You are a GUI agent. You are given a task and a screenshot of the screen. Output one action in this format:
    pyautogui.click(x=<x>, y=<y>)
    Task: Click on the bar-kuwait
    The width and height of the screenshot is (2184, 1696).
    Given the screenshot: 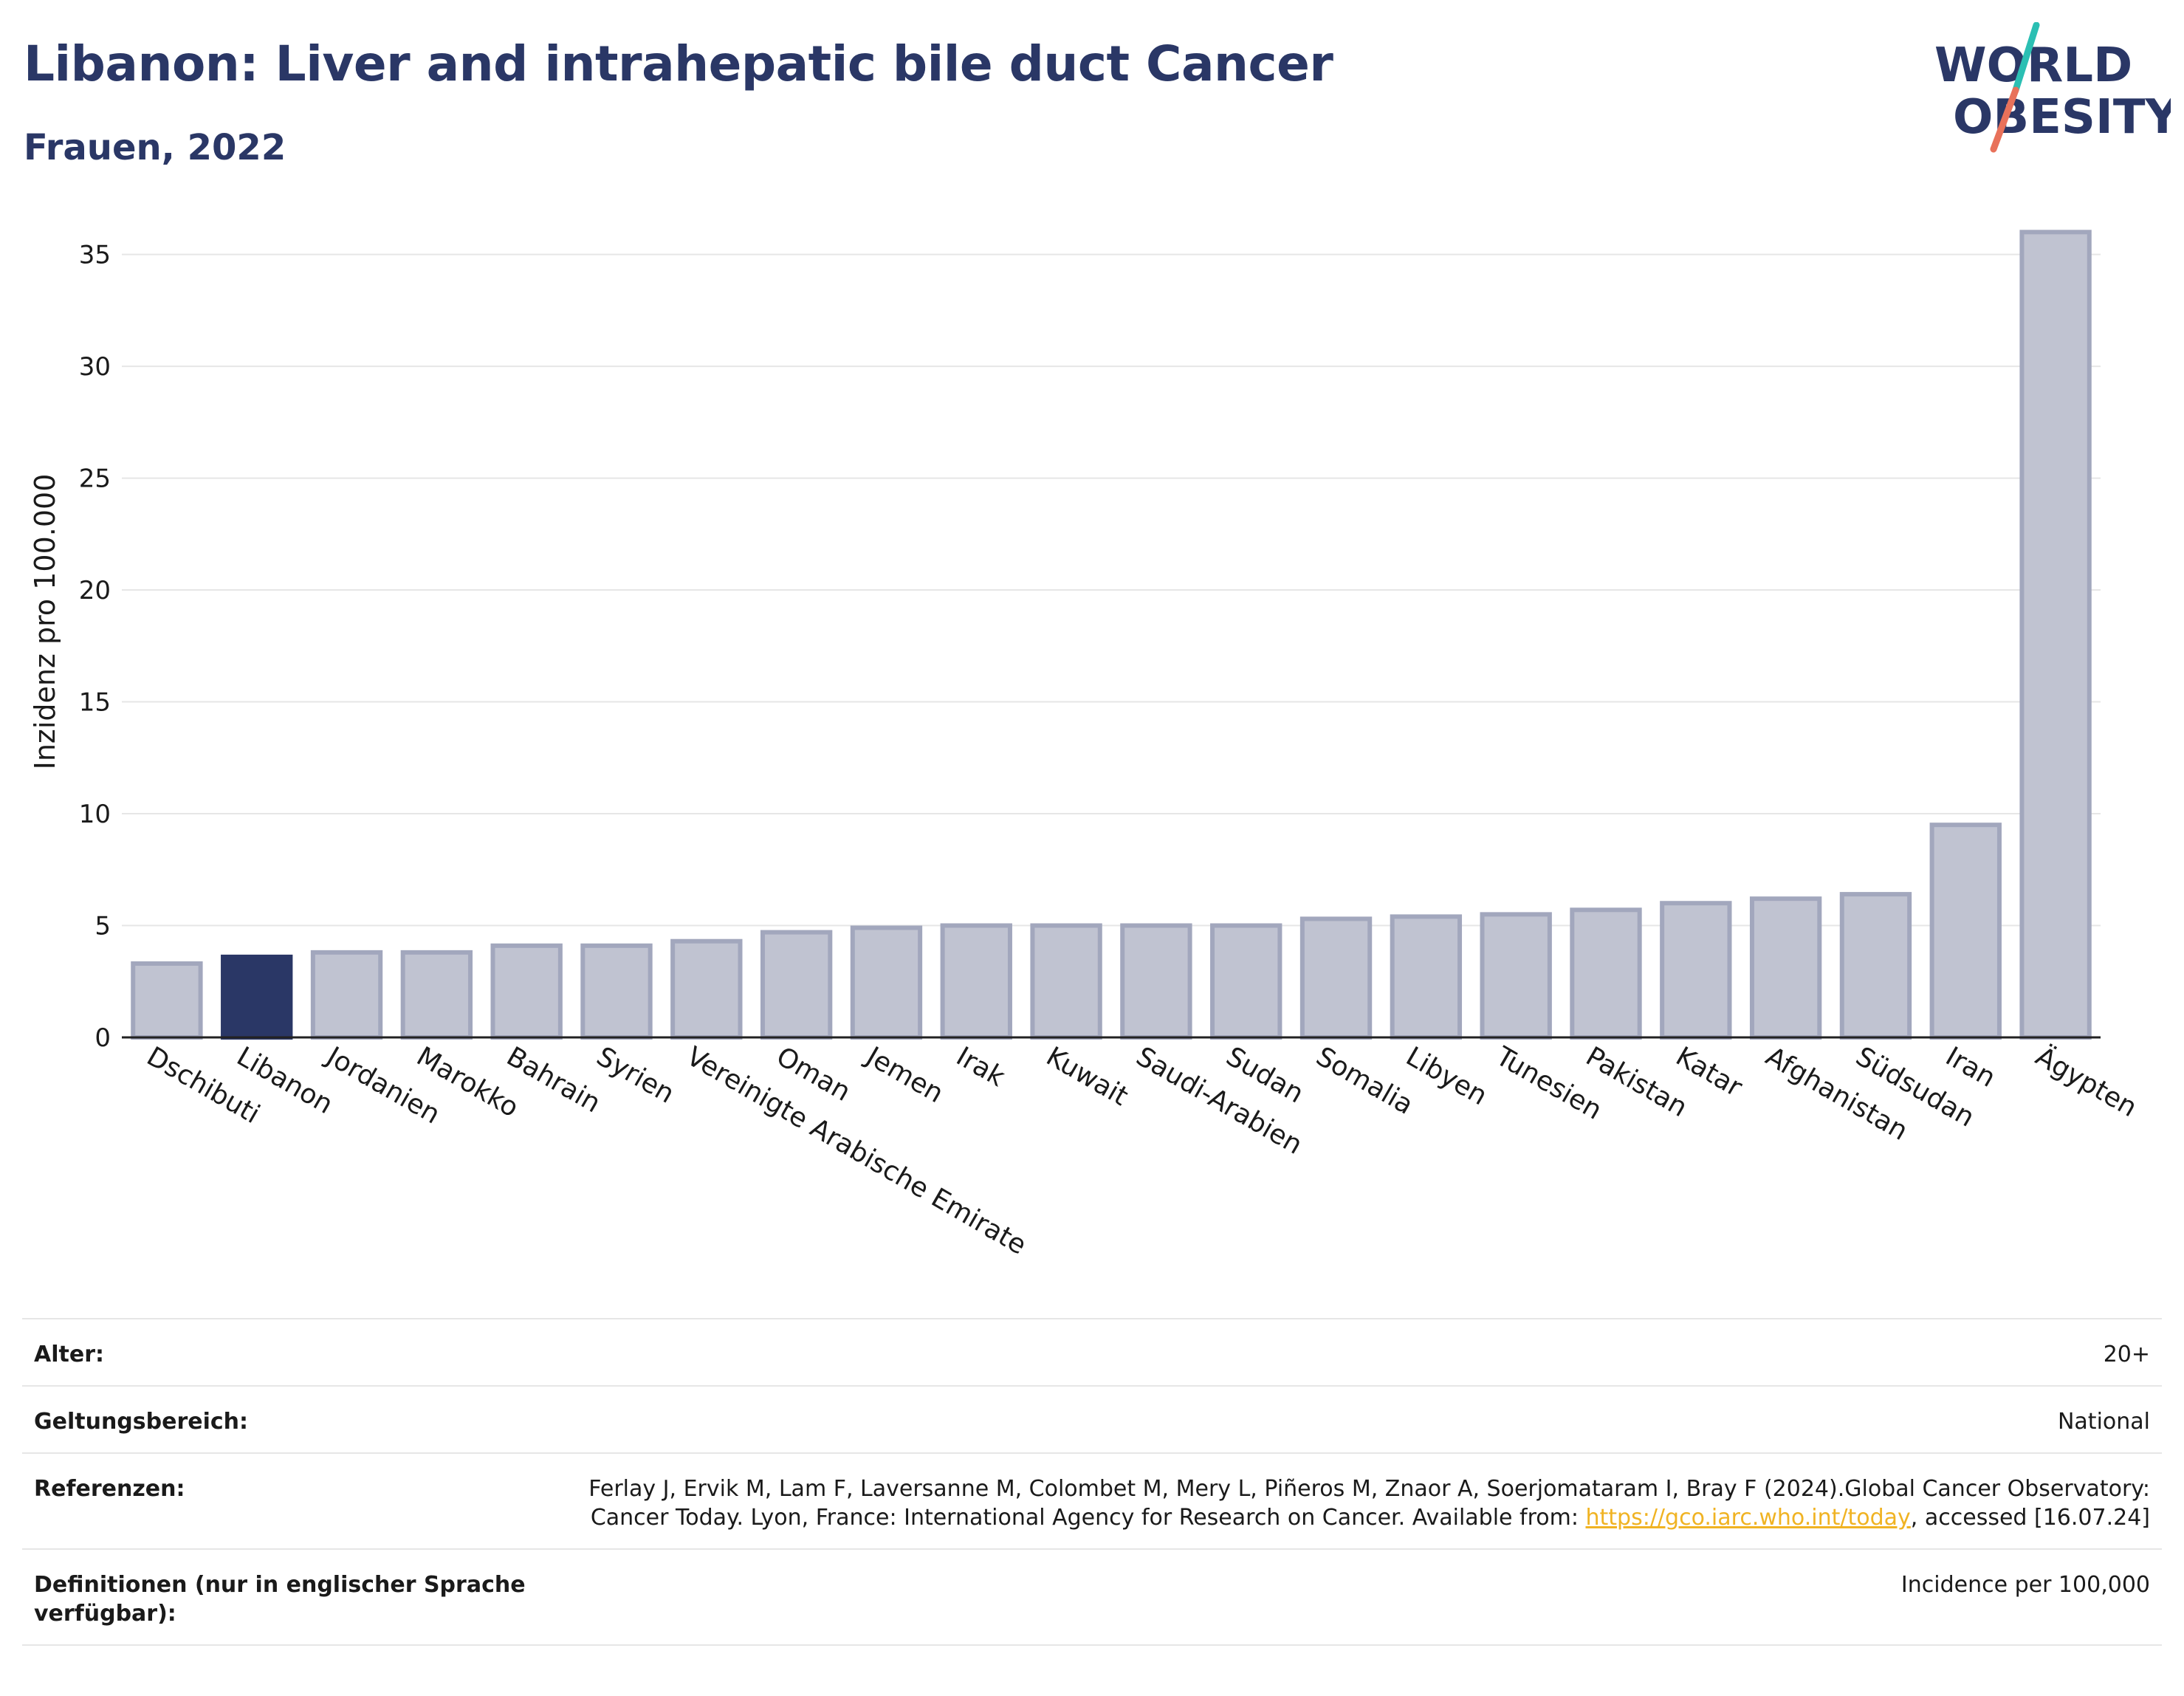 What is the action you would take?
    pyautogui.click(x=1066, y=982)
    